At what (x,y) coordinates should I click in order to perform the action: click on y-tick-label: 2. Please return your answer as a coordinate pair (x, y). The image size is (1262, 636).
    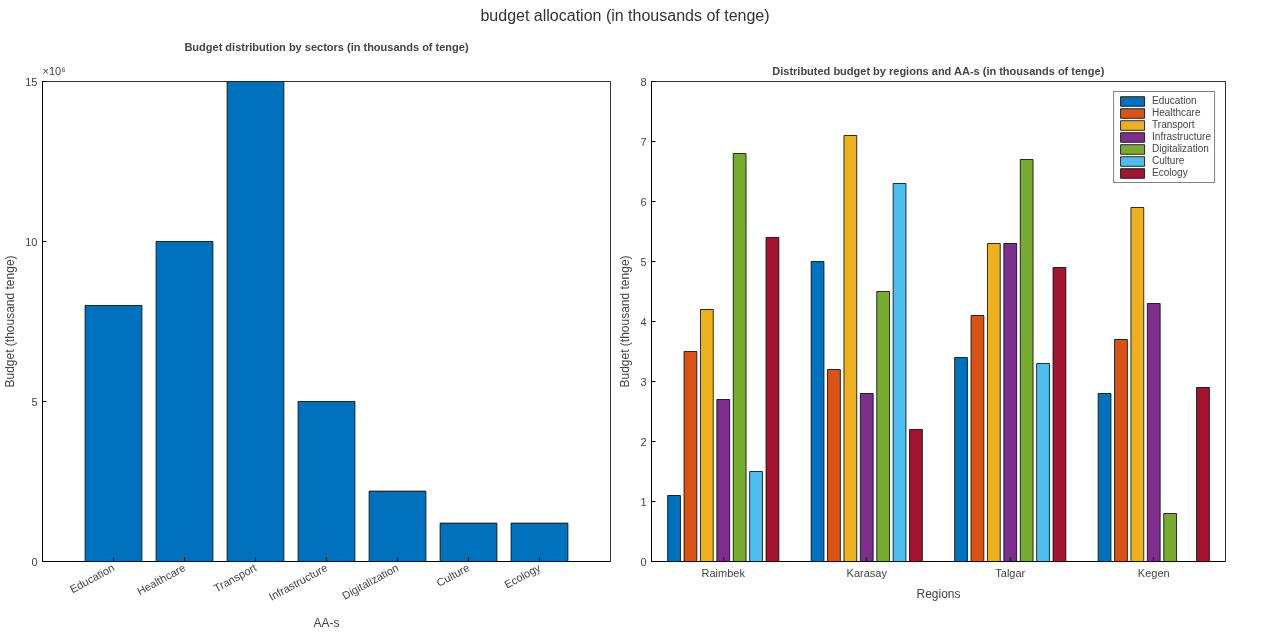
    Looking at the image, I should click on (643, 441).